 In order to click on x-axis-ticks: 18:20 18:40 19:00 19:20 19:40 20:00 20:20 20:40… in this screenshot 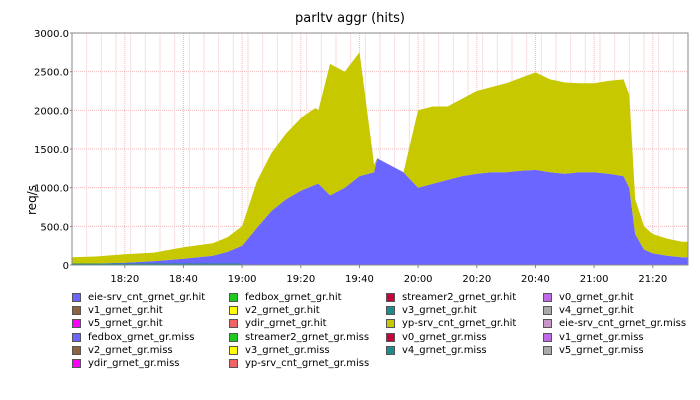, I will do `click(388, 275)`.